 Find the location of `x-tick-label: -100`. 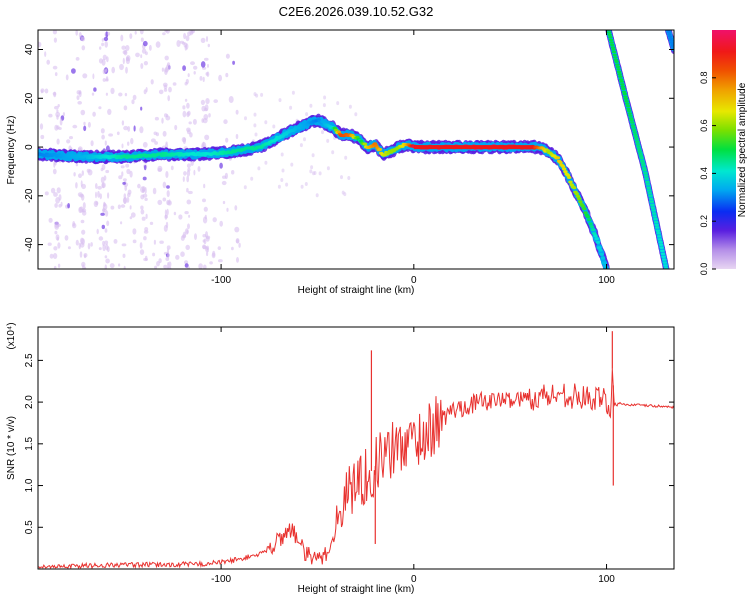

x-tick-label: -100 is located at coordinates (221, 579).